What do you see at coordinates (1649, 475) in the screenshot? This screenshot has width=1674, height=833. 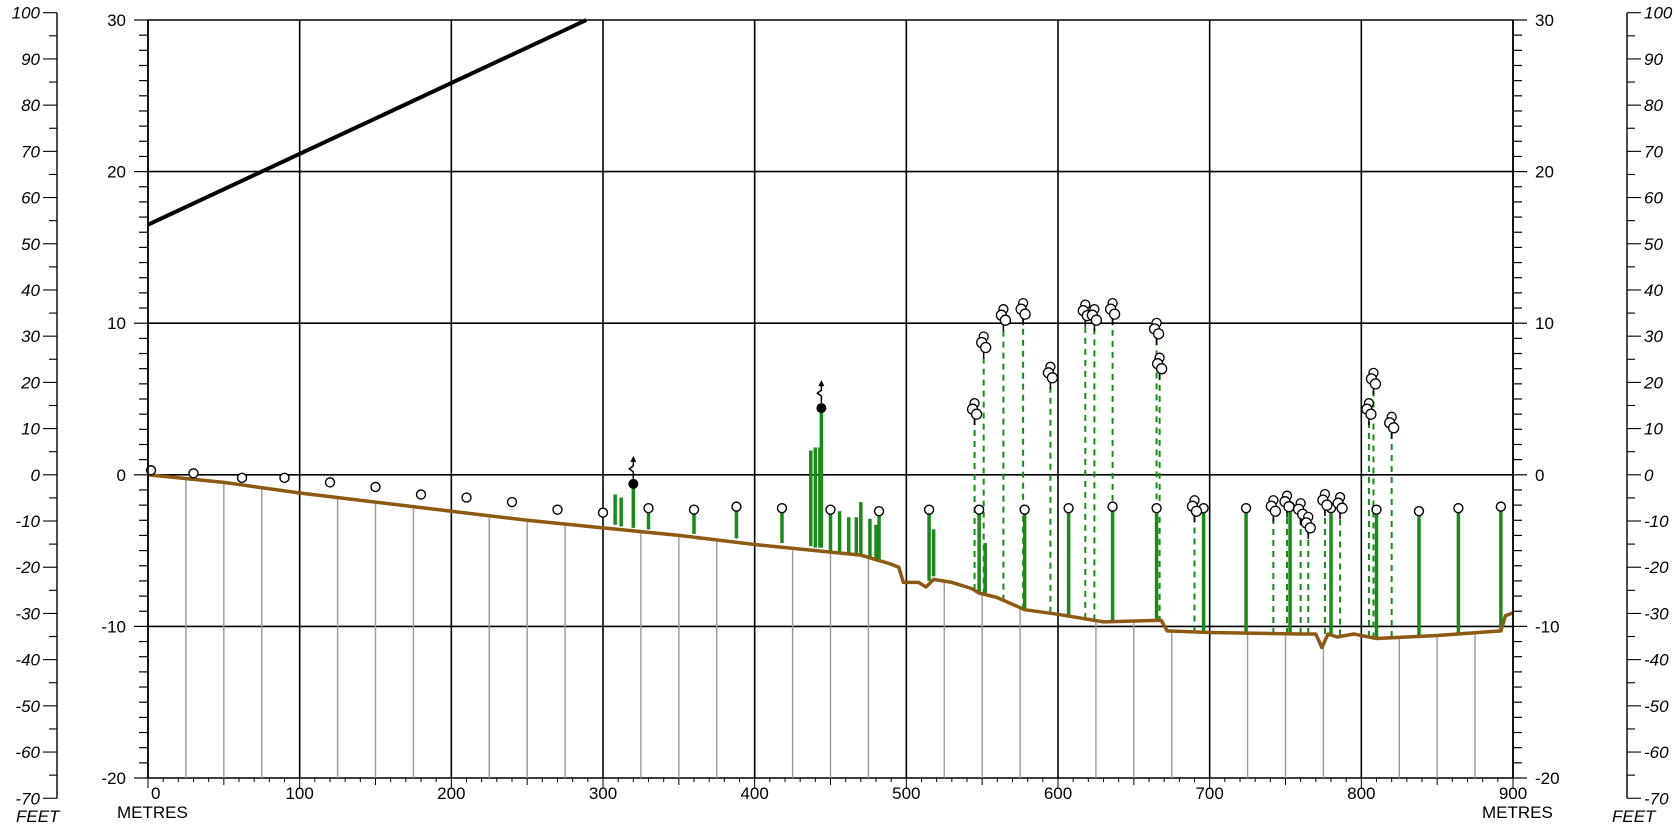 I see `feet-tick-label-right: 0` at bounding box center [1649, 475].